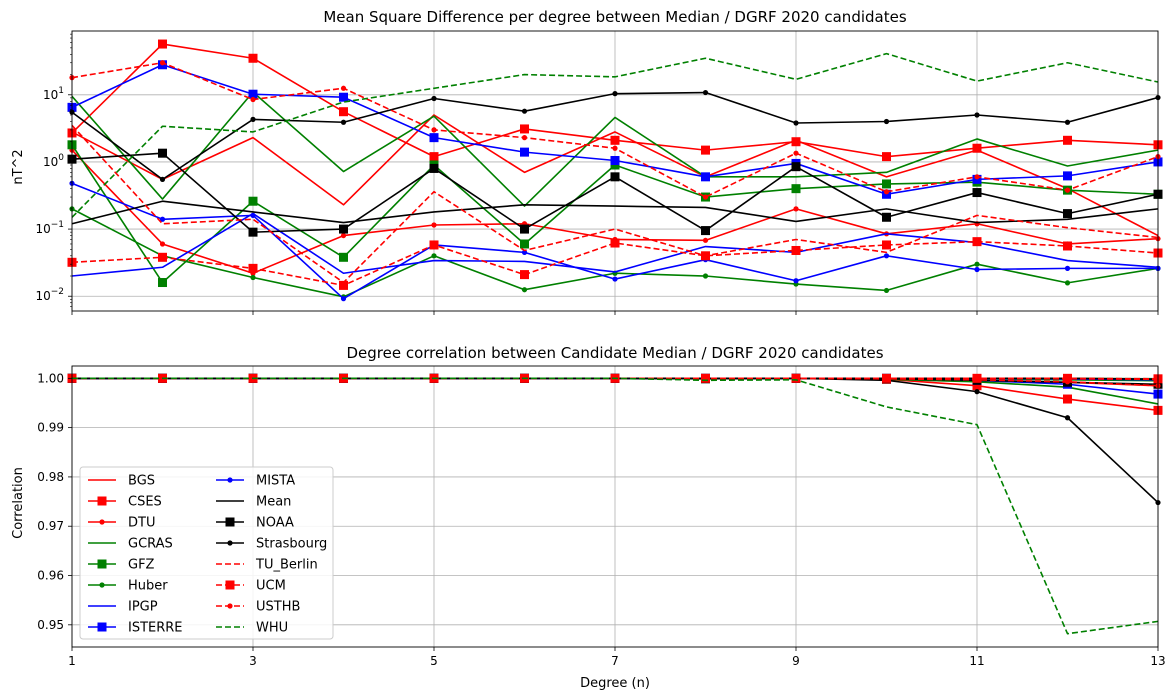 This screenshot has height=699, width=1176. What do you see at coordinates (150, 544) in the screenshot?
I see `legend-item-gcras-label: GCRAS` at bounding box center [150, 544].